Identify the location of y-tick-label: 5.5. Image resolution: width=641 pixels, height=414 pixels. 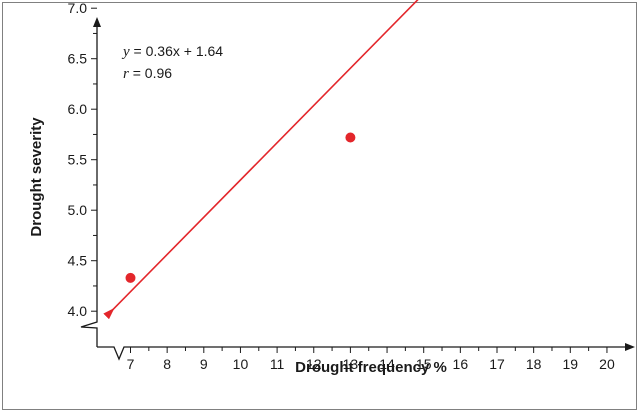
(78, 160).